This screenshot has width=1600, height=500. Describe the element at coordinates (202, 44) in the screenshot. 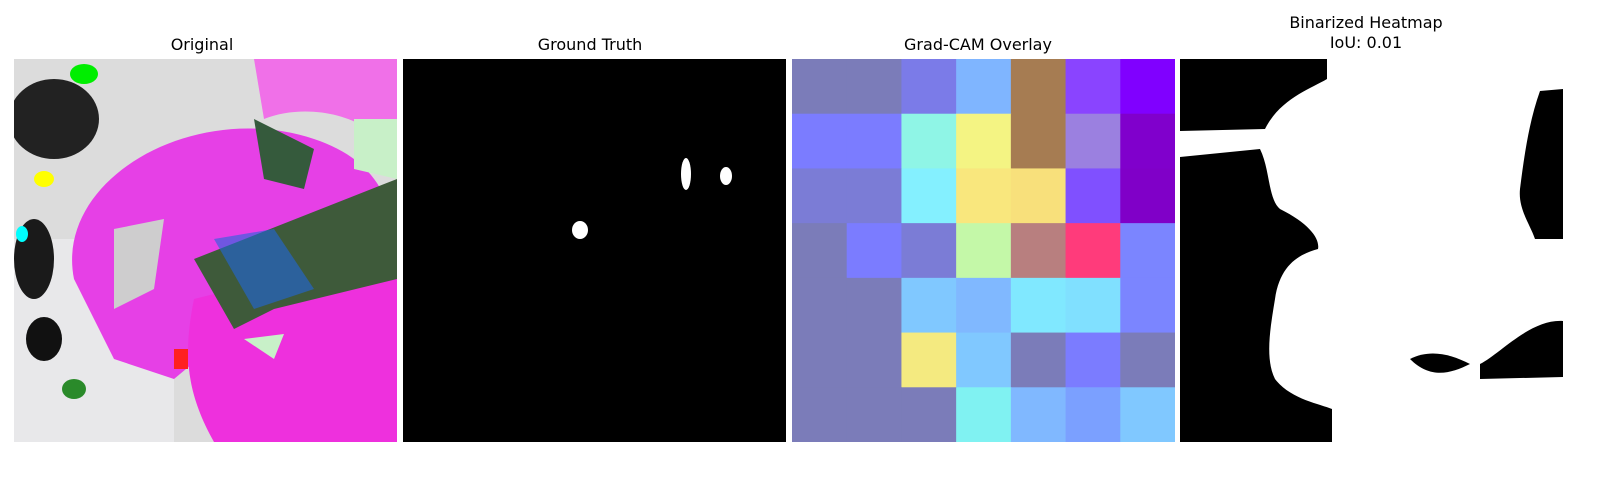

I see `original-title: Original` at that location.